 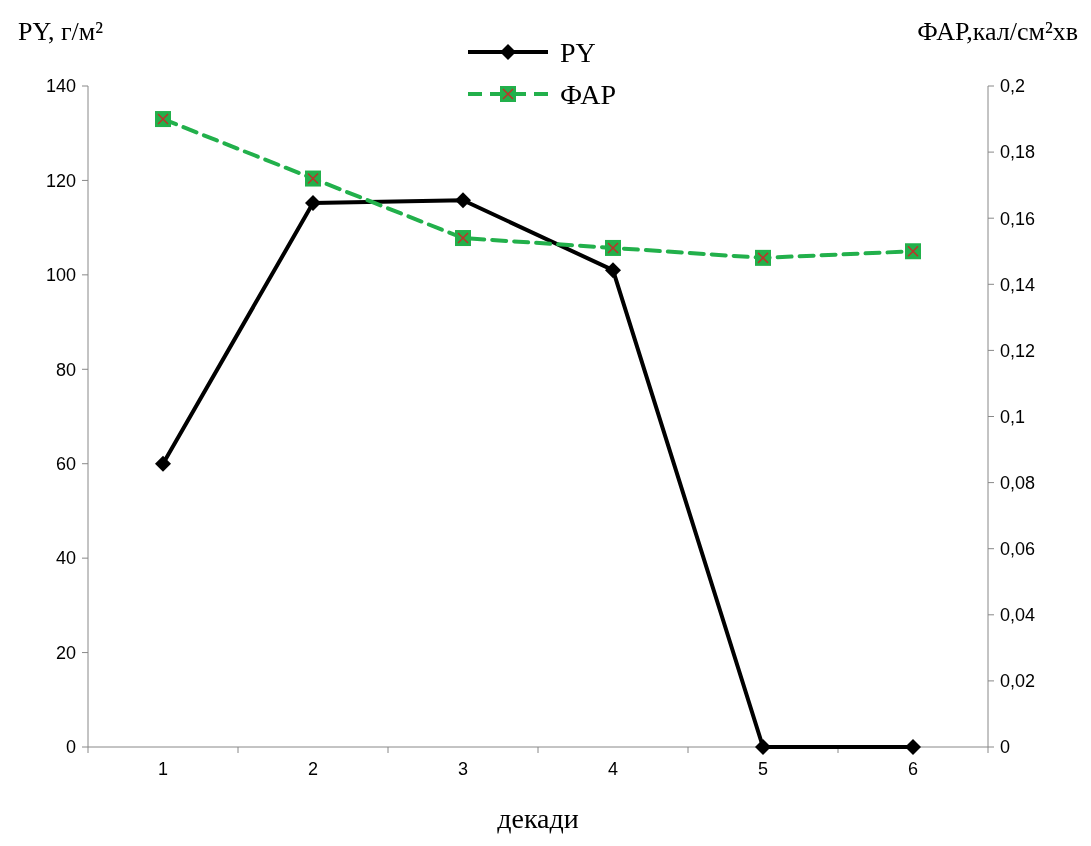 What do you see at coordinates (763, 769) in the screenshot?
I see `x-tick-label: 5` at bounding box center [763, 769].